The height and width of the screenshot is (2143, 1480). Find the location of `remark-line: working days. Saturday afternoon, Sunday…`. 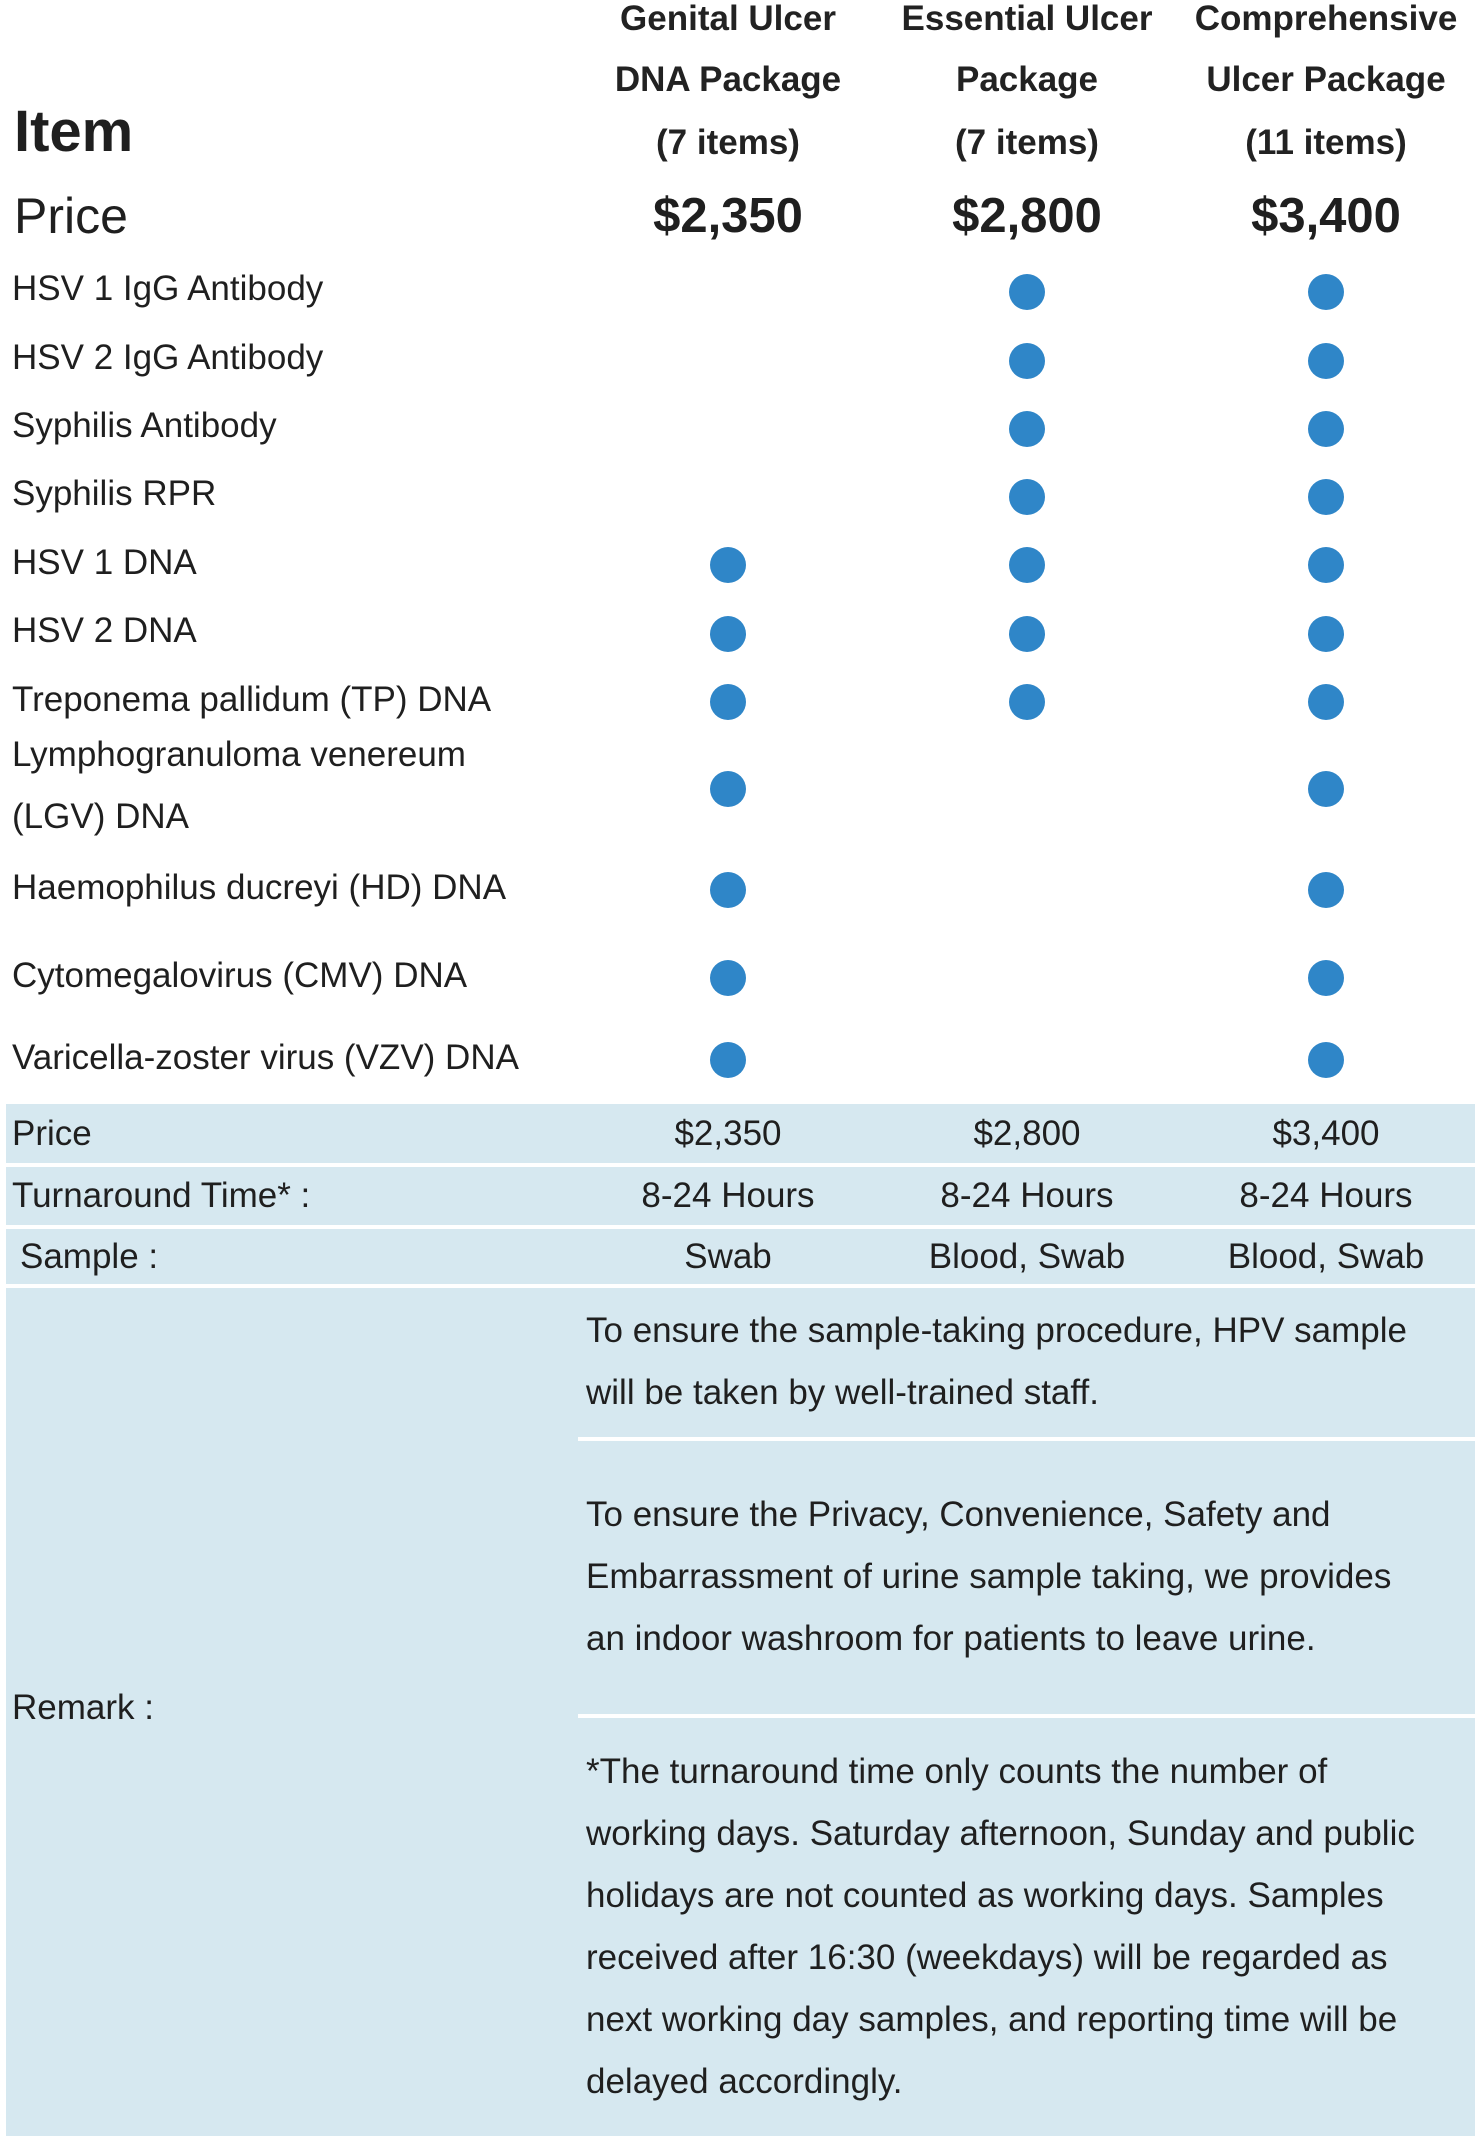

remark-line: working days. Saturday afternoon, Sunday… is located at coordinates (1000, 1833).